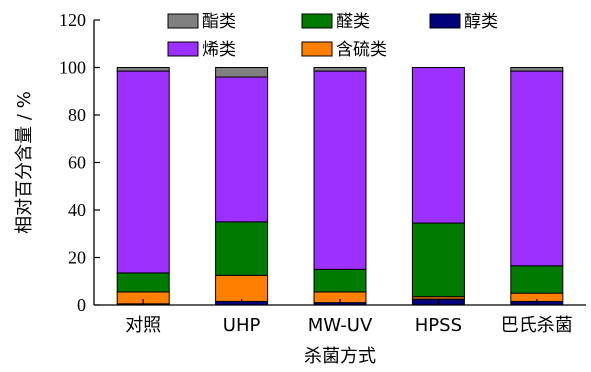  What do you see at coordinates (219, 22) in the screenshot?
I see `legend-label: 酯类` at bounding box center [219, 22].